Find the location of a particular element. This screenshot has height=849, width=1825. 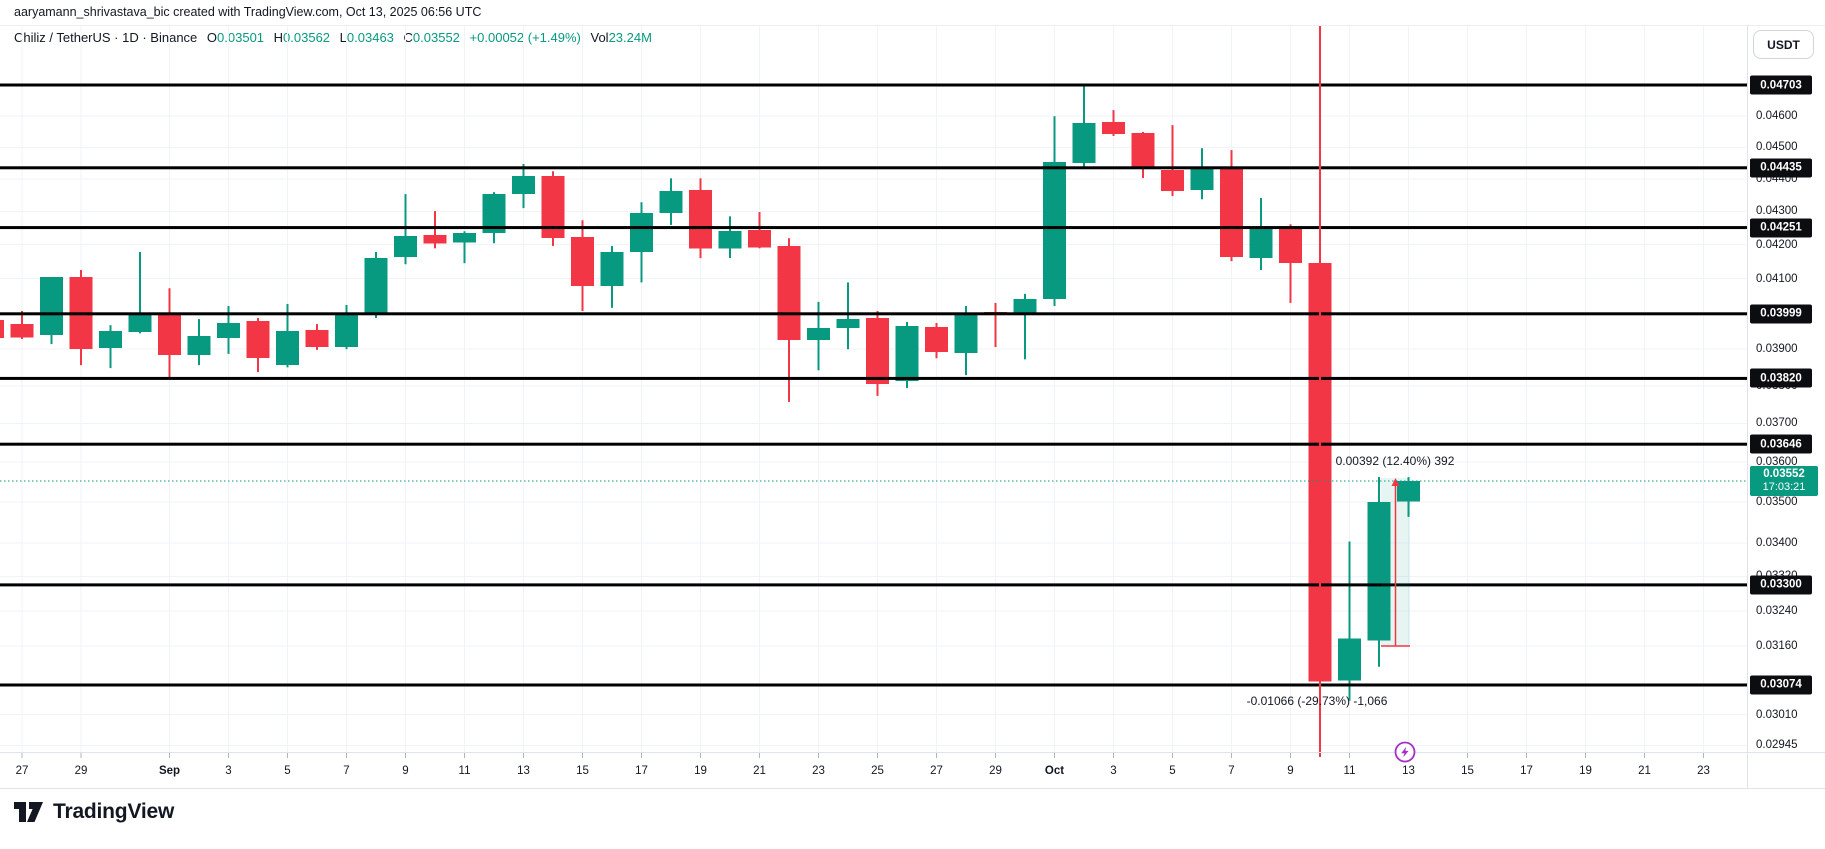

high-label: H is located at coordinates (278, 37).